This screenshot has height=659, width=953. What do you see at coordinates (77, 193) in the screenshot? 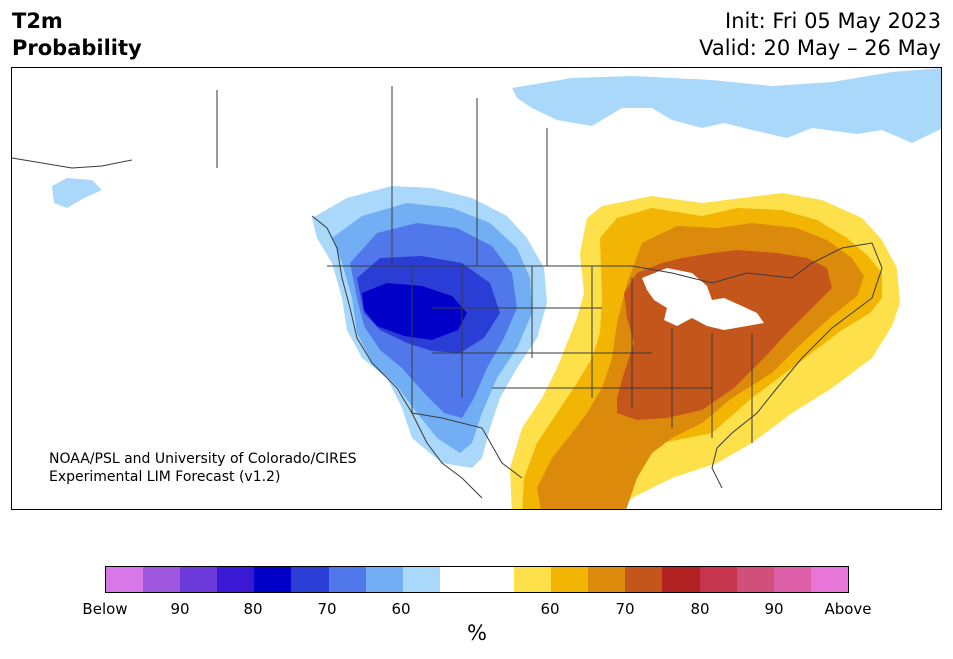
I see `pacific-coast-water` at bounding box center [77, 193].